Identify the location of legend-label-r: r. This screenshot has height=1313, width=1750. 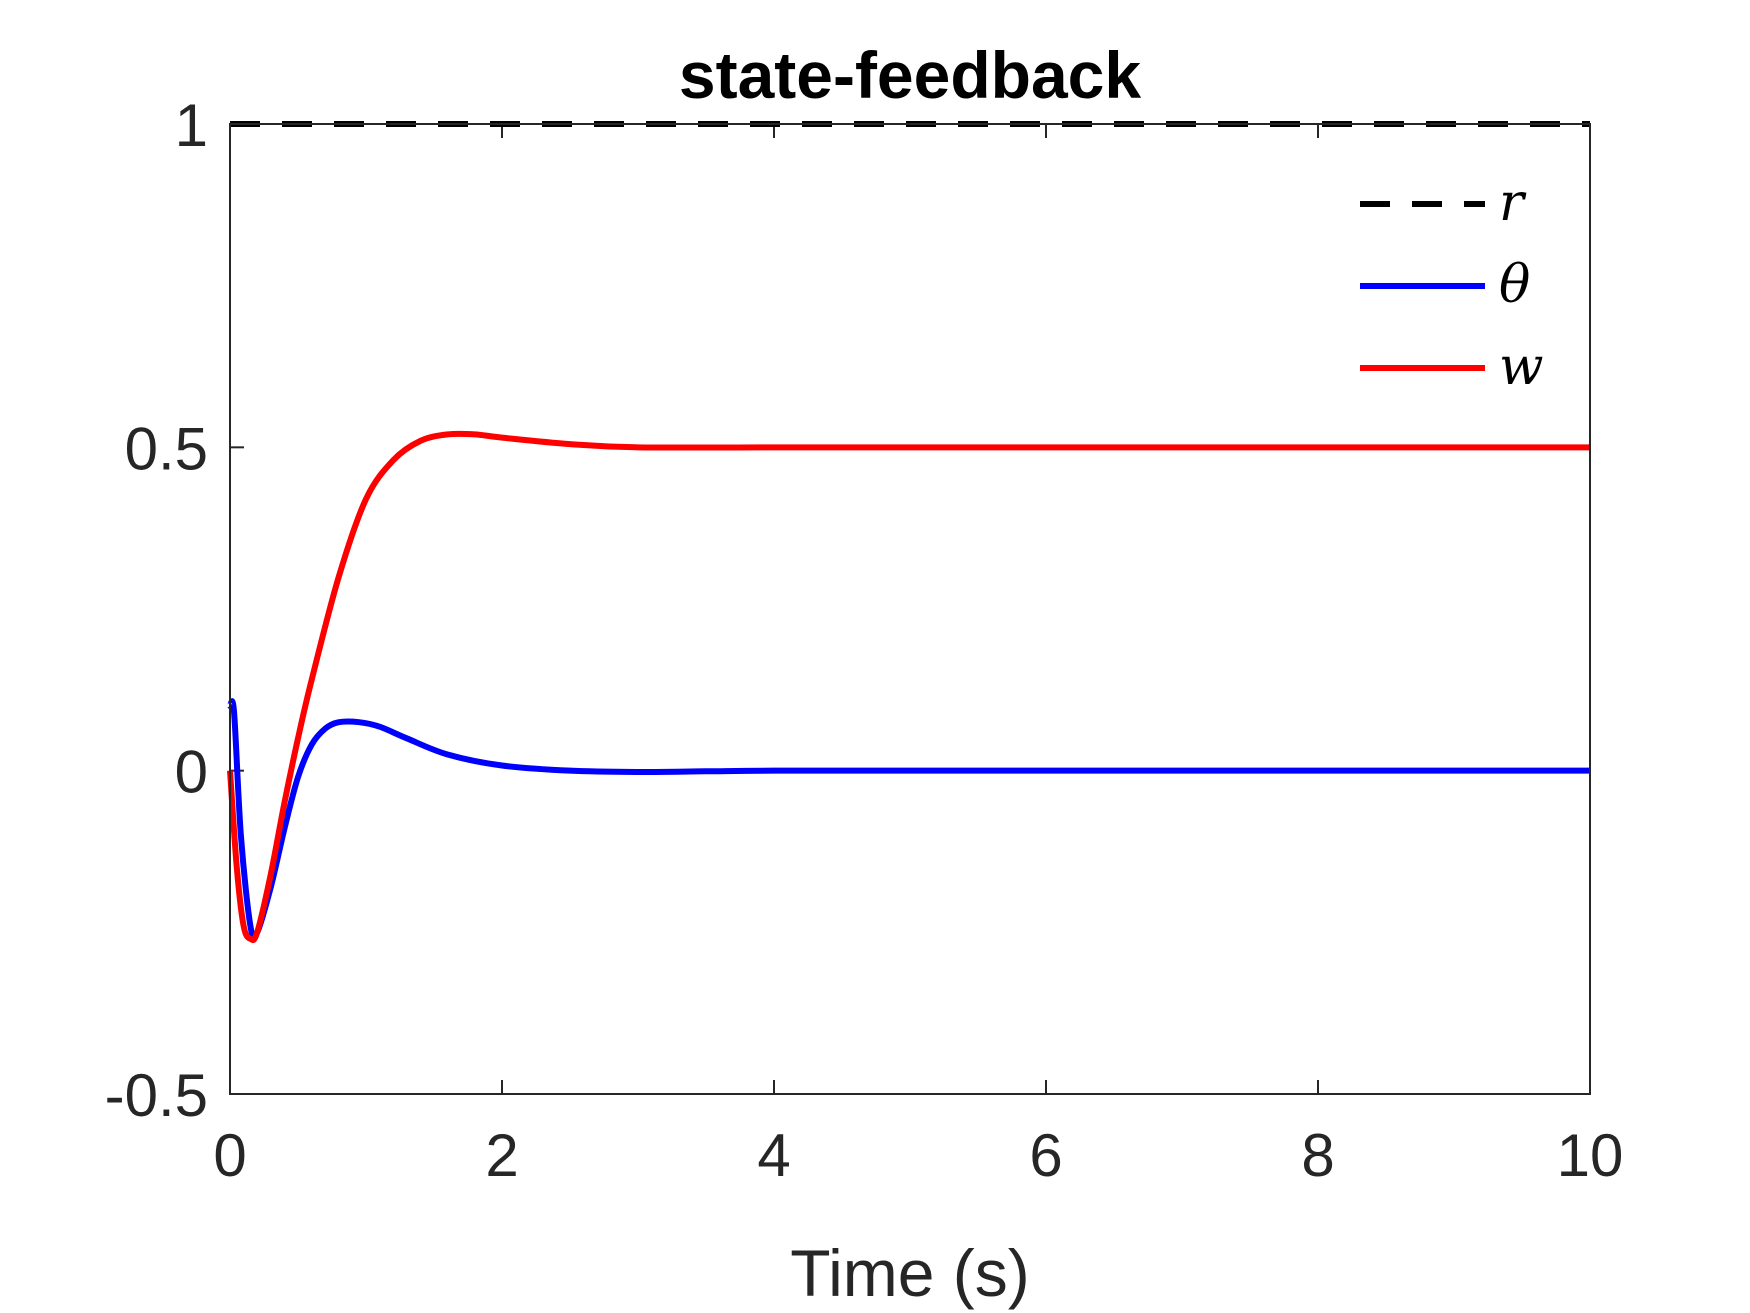
(1513, 203).